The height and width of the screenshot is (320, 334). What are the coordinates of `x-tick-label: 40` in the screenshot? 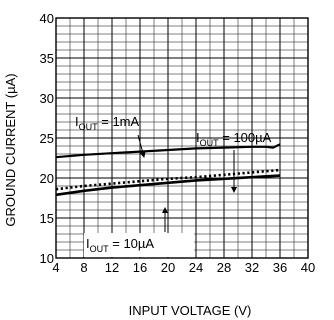 It's located at (308, 267).